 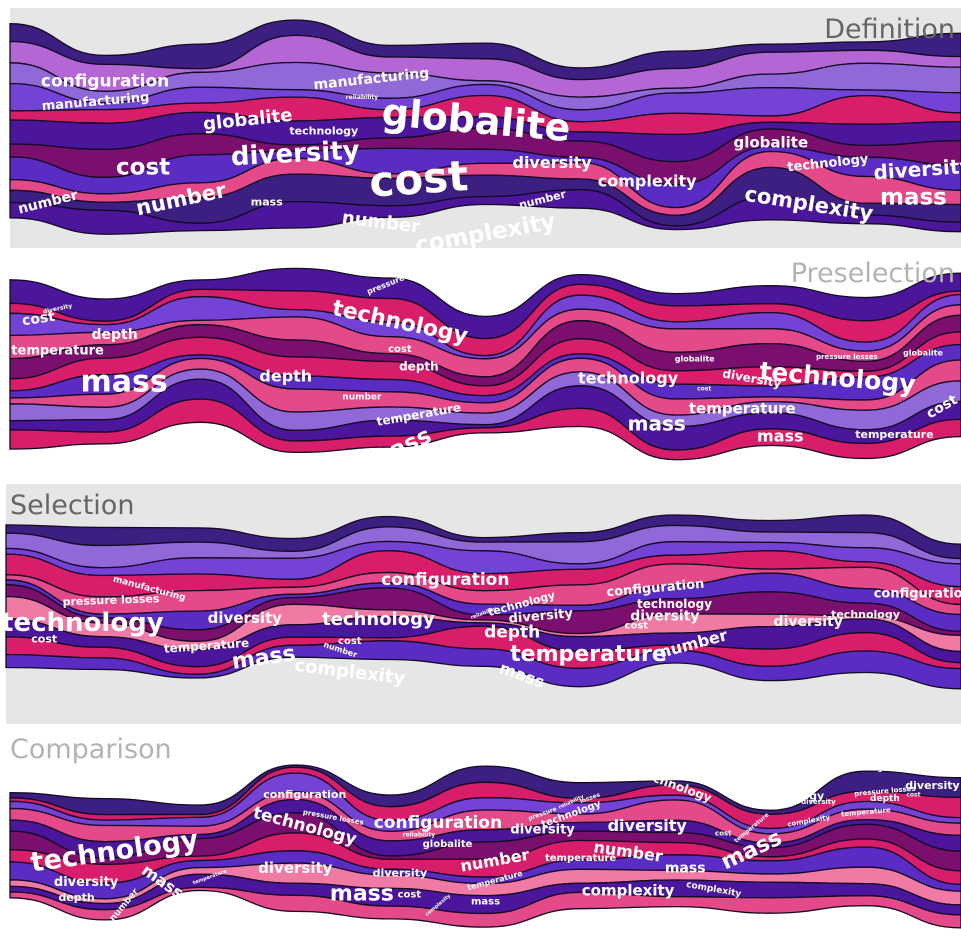 I want to click on panel-selection-title: Selection, so click(x=72, y=505).